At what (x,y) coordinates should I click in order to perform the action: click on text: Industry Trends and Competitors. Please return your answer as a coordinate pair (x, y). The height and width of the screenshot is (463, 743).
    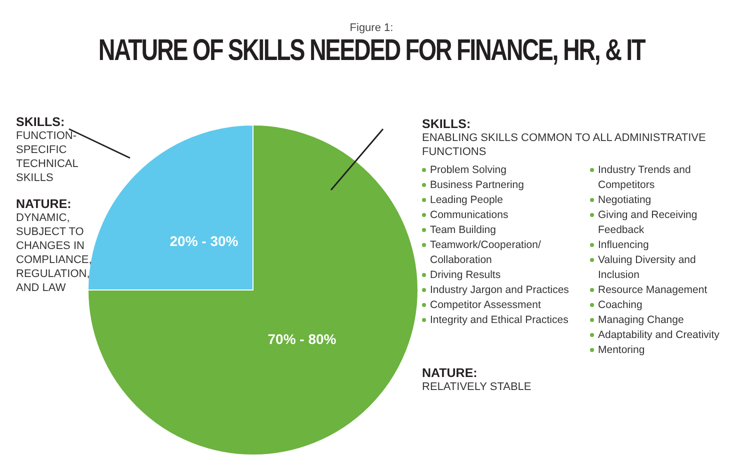
    Looking at the image, I should click on (645, 178).